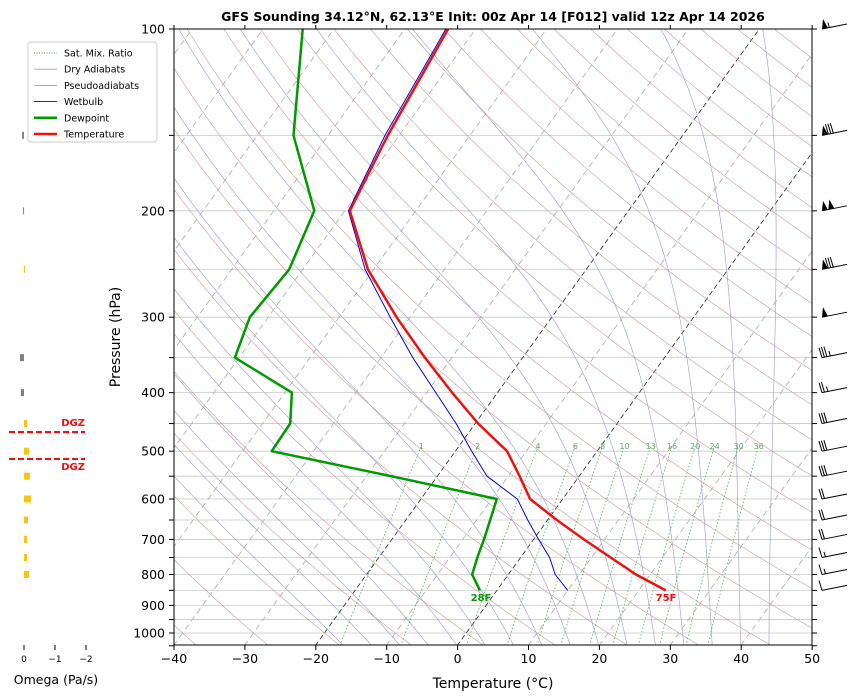  What do you see at coordinates (153, 499) in the screenshot?
I see `y-tick-label: 600` at bounding box center [153, 499].